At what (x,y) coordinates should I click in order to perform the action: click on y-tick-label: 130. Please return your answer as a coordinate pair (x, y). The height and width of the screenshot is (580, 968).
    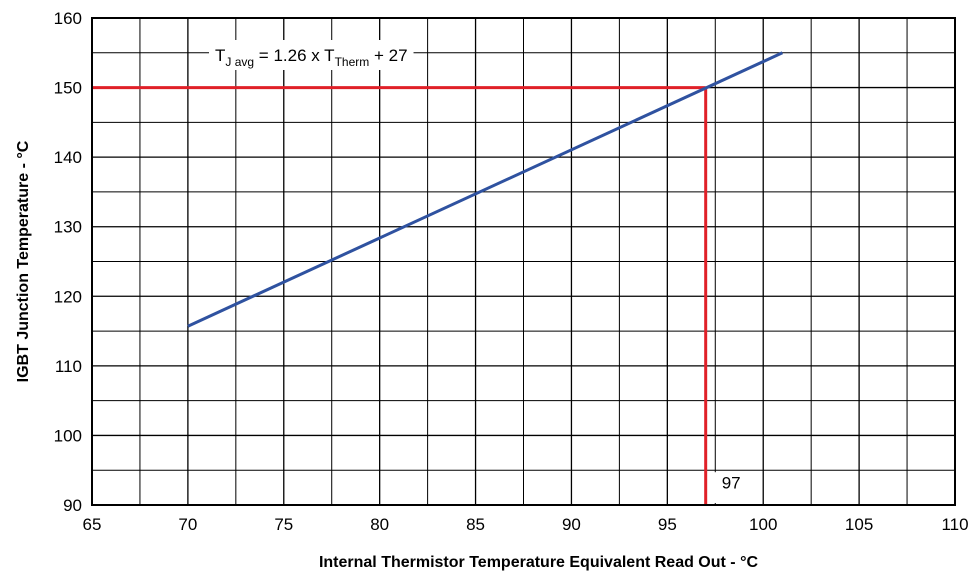
    Looking at the image, I should click on (68, 227).